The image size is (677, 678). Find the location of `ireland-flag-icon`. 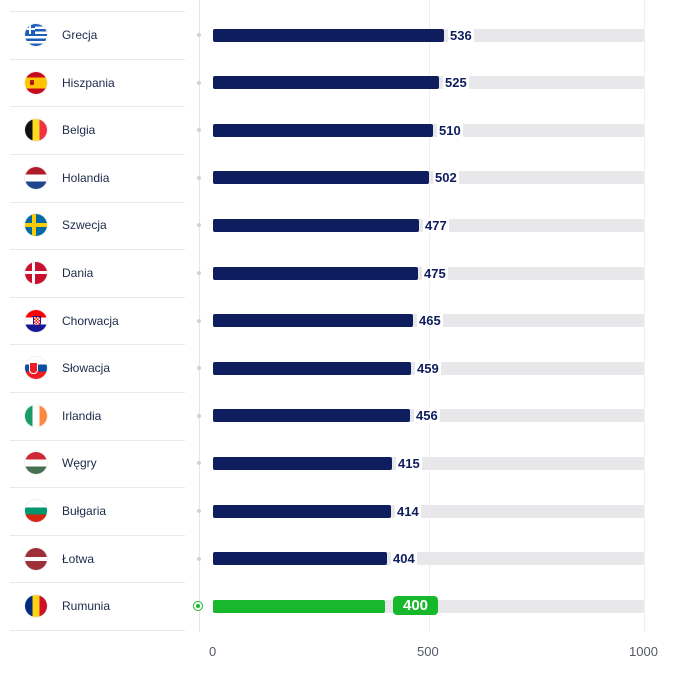

ireland-flag-icon is located at coordinates (36, 416).